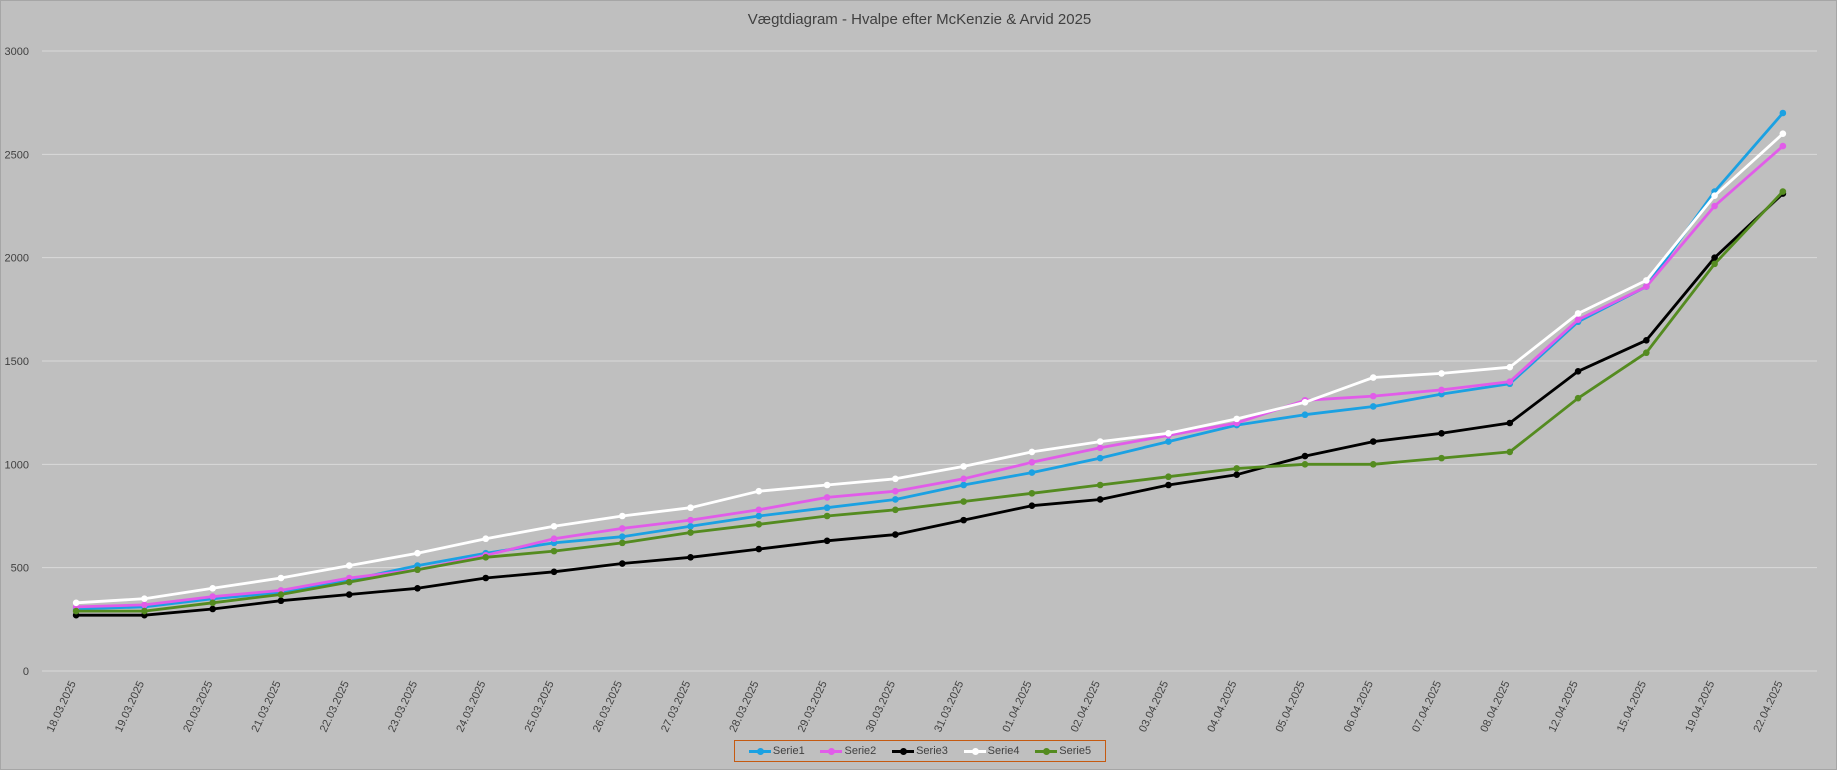  I want to click on x-tick-label: 22.04.2025, so click(1768, 706).